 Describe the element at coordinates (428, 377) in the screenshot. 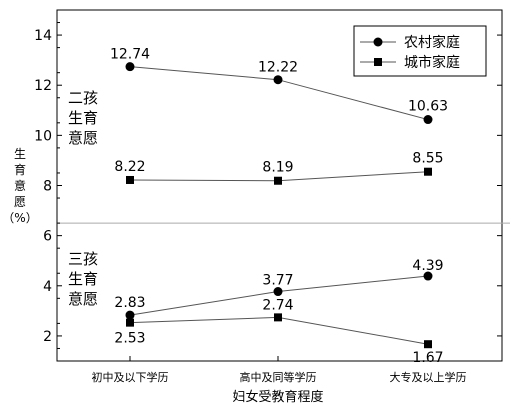

I see `x-tick-label: 大专及以上学历` at that location.